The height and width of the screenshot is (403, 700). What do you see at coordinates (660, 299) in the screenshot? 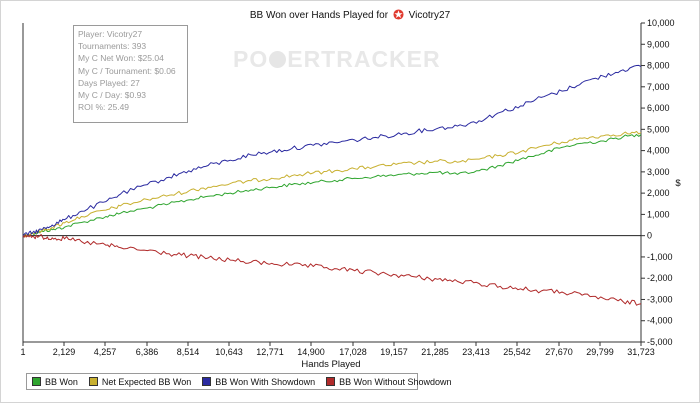
I see `y-tick-label: -3,000` at bounding box center [660, 299].